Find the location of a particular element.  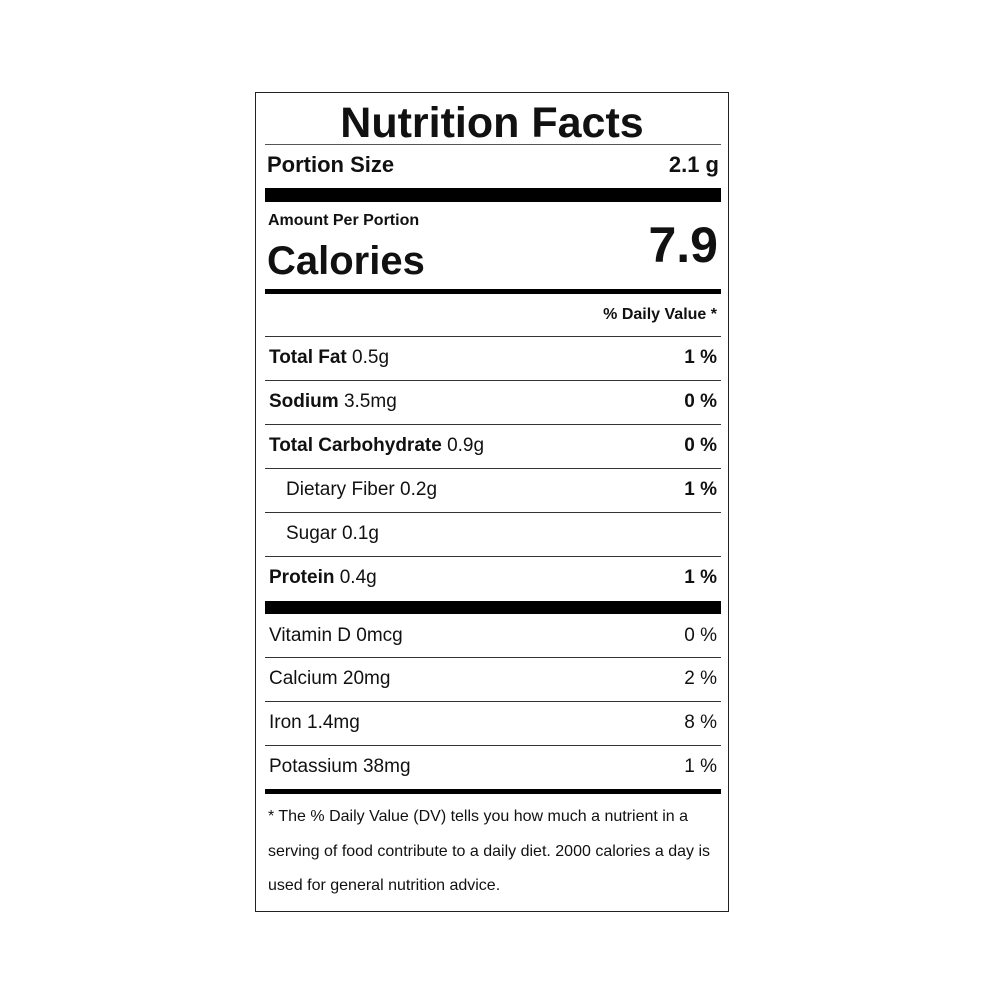

nutrient-name: Sodium is located at coordinates (304, 401).